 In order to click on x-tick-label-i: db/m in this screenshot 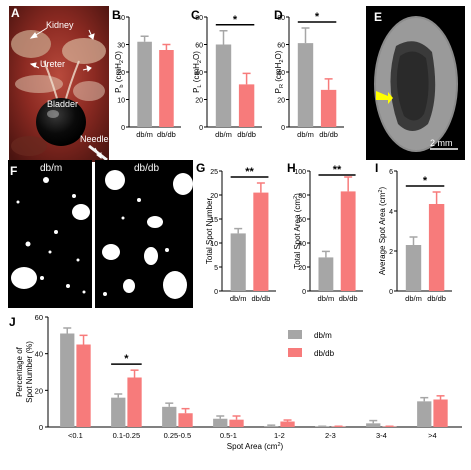, I will do `click(413, 298)`.